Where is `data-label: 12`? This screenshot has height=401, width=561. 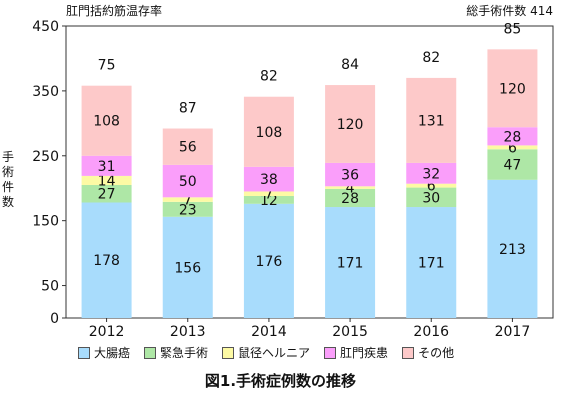 data-label: 12 is located at coordinates (269, 201).